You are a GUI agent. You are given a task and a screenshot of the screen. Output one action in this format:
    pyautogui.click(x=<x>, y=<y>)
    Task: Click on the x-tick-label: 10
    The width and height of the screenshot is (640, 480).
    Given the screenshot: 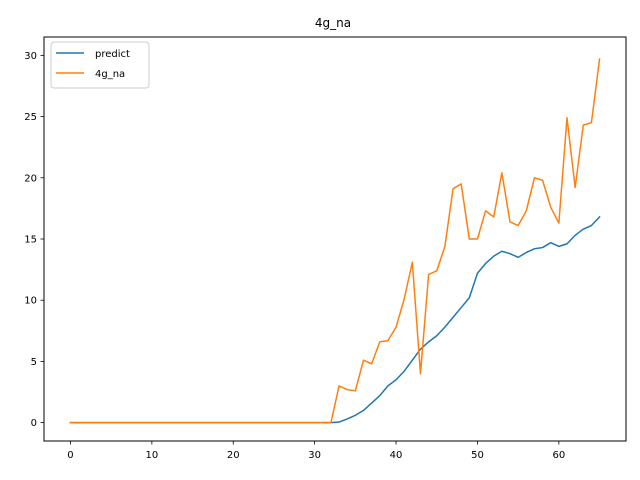 What is the action you would take?
    pyautogui.click(x=151, y=455)
    